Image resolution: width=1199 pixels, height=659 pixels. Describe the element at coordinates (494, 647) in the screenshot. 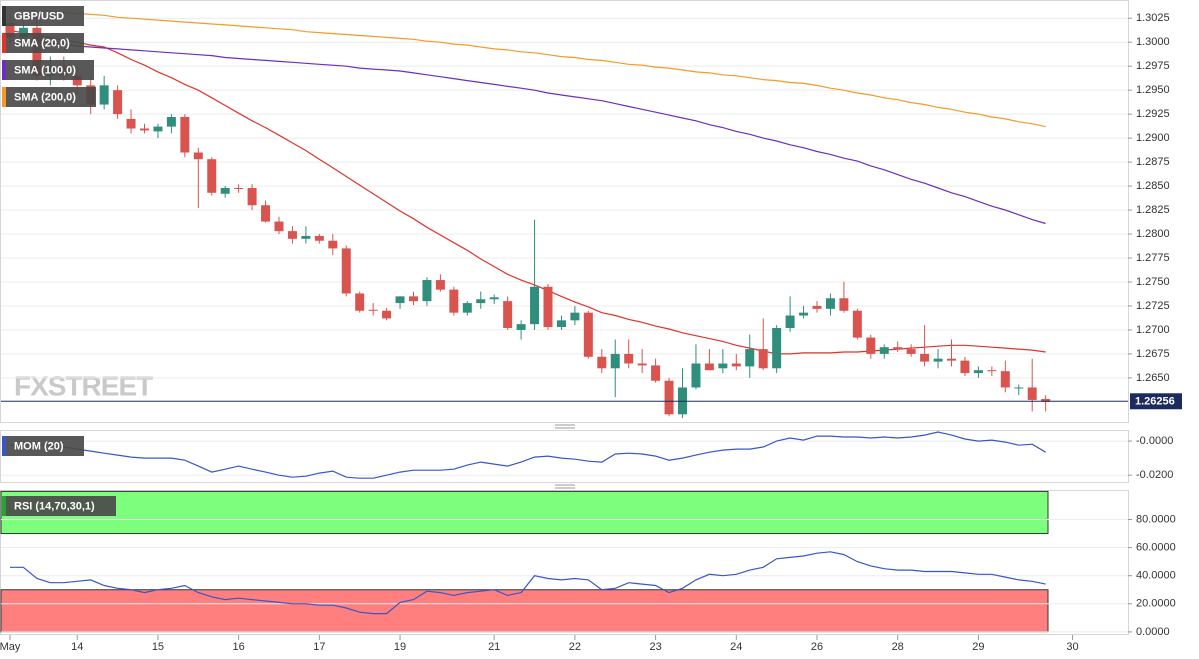

I see `x-tick-label: 21` at that location.